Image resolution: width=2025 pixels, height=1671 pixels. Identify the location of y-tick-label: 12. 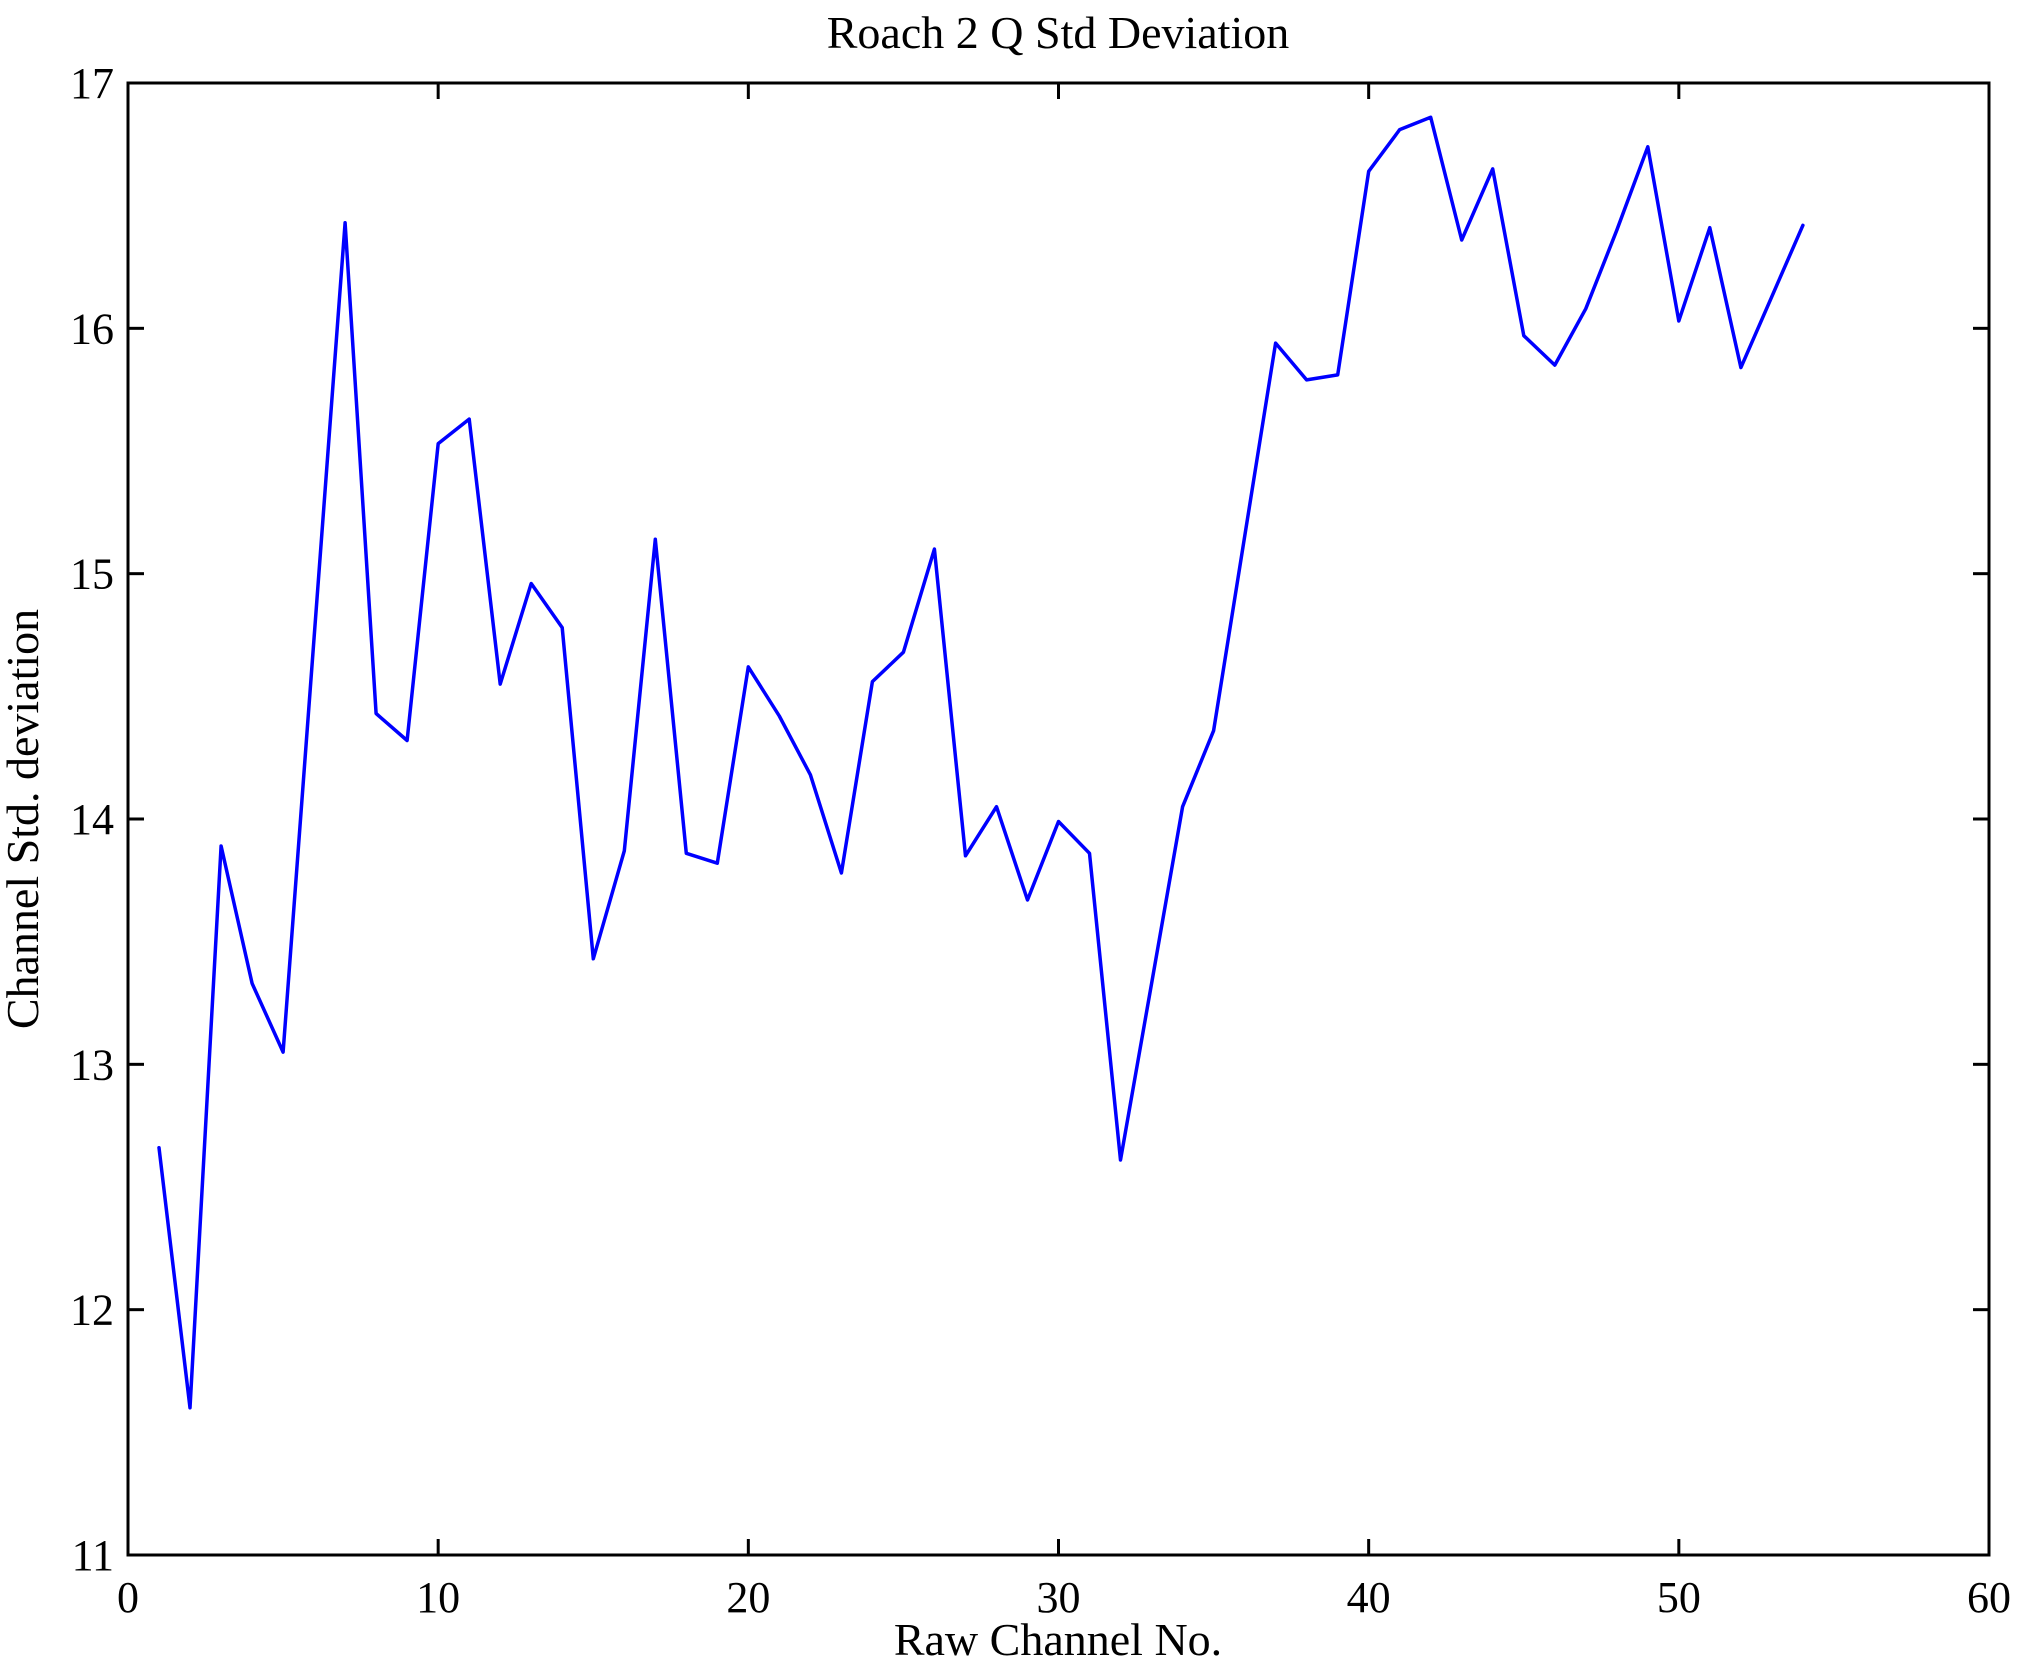
(92, 1310).